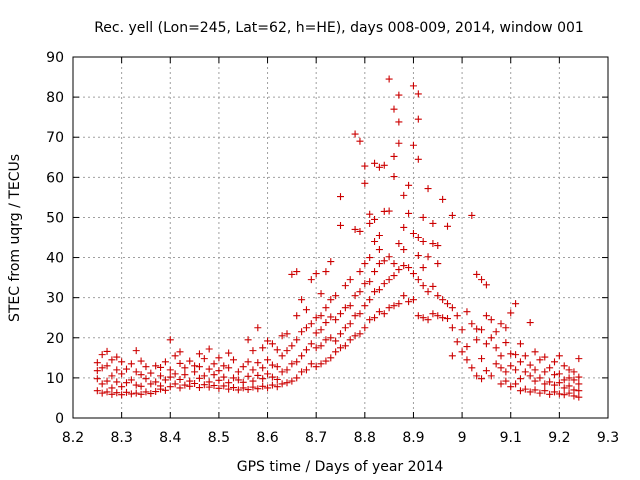  Describe the element at coordinates (365, 438) in the screenshot. I see `x-tick-label: 8.8` at that location.